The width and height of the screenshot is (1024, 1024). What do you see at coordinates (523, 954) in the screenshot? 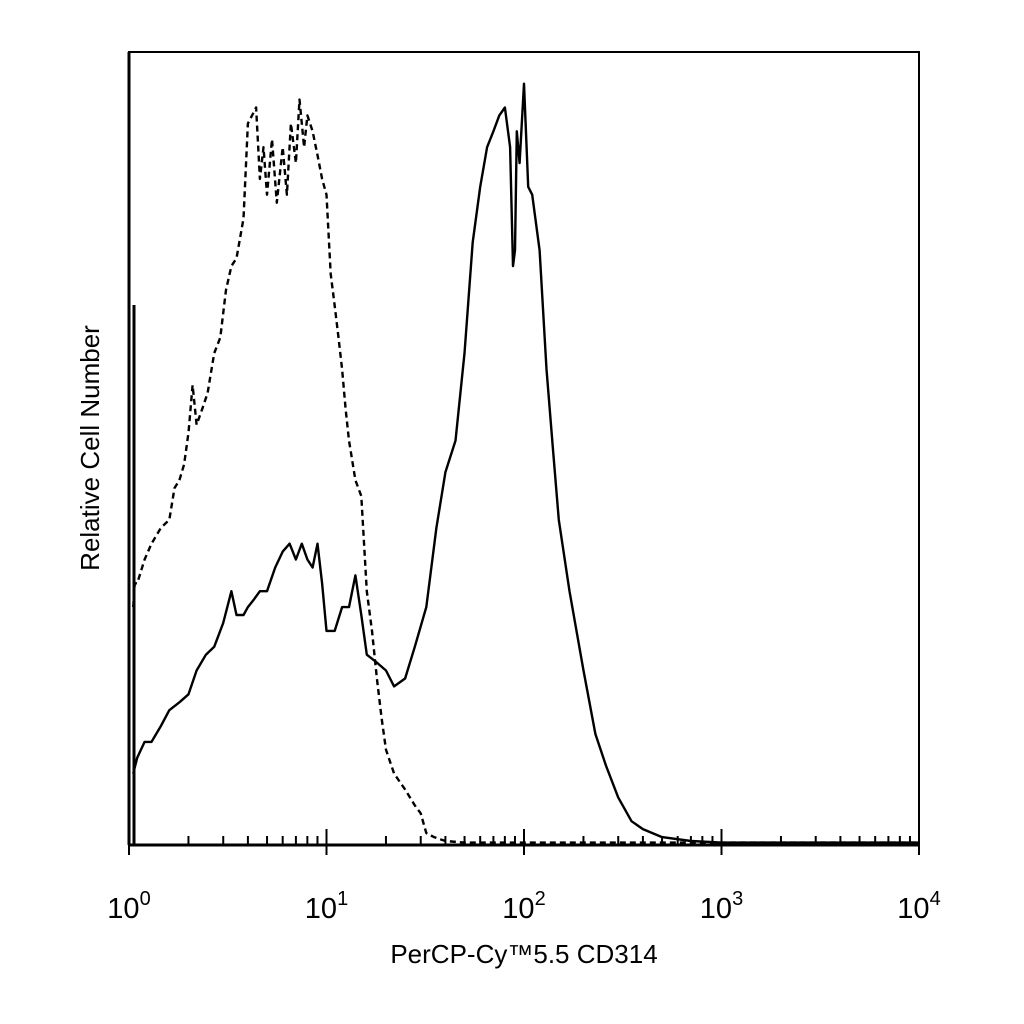
I see `x-axis-title: PerCP-Cy™5.5 CD314` at bounding box center [523, 954].